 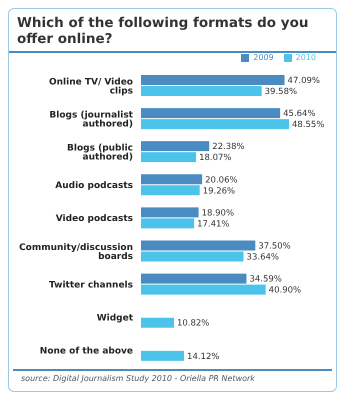 I want to click on data-label: 33.64%, so click(x=262, y=257).